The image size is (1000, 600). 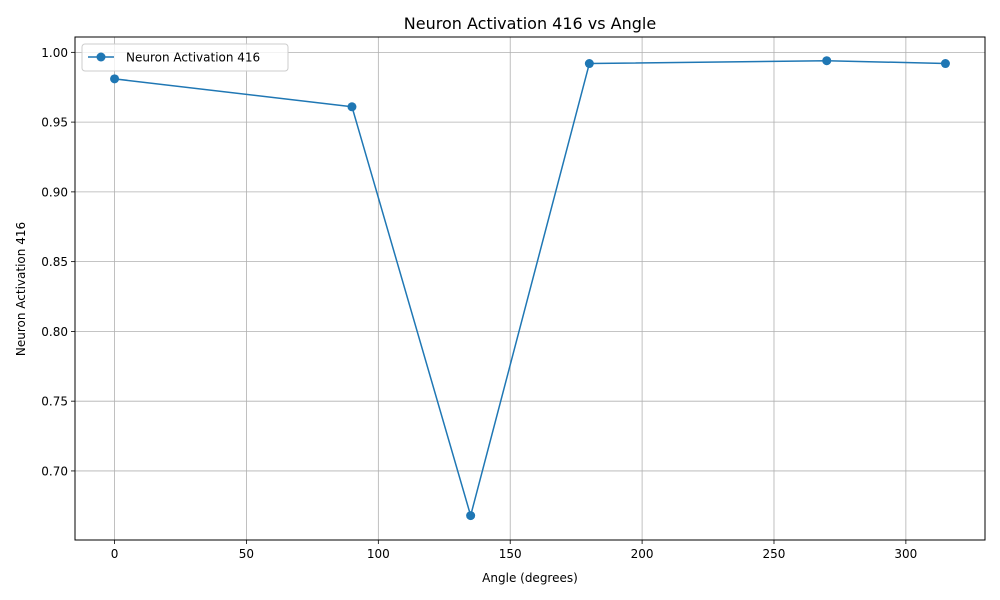 I want to click on x-tick-label: 150, so click(x=510, y=554).